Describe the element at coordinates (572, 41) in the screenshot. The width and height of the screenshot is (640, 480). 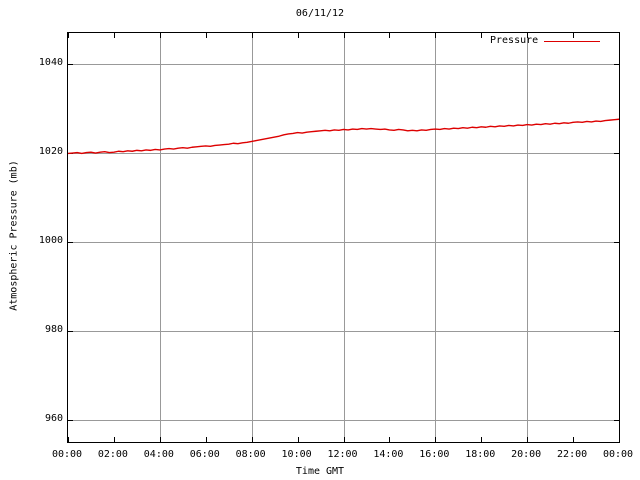
I see `legend-color-swatch-pressure` at that location.